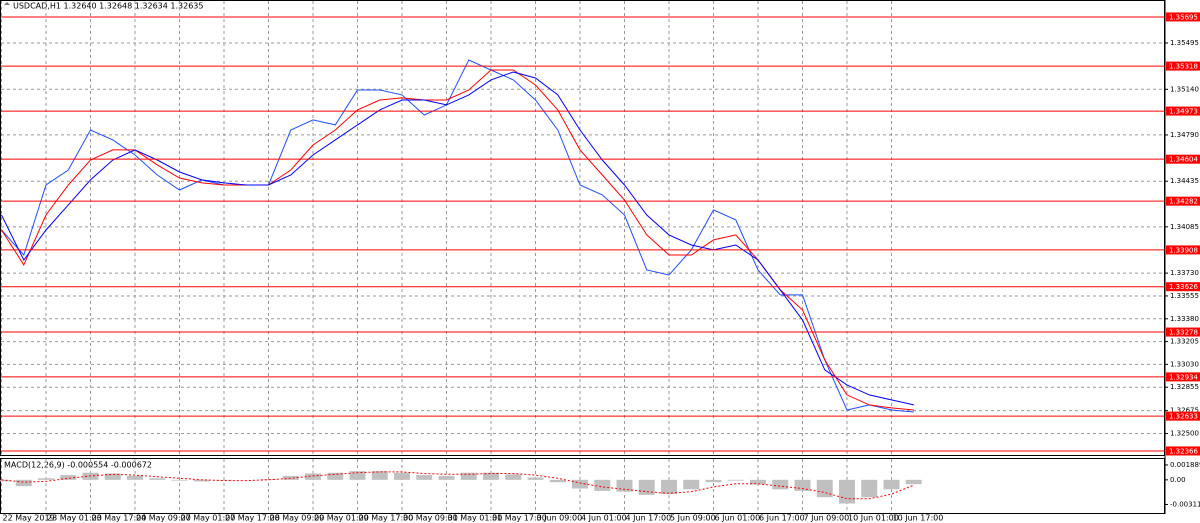 The image size is (1200, 523). Describe the element at coordinates (1178, 480) in the screenshot. I see `y-tick-label: 0.00` at that location.